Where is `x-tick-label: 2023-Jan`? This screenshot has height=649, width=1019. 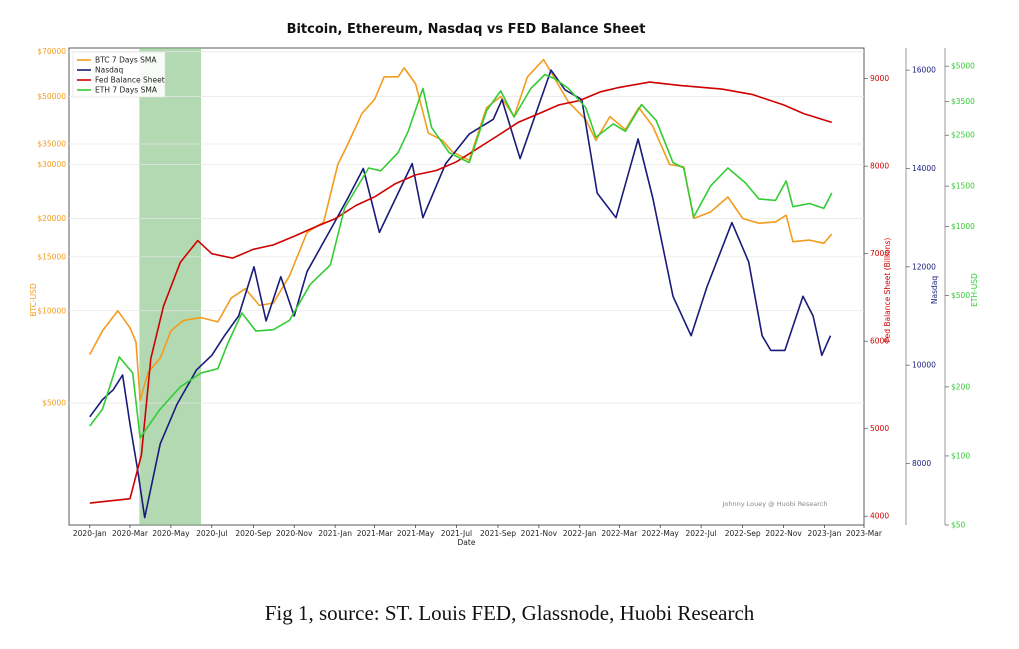 x-tick-label: 2023-Jan is located at coordinates (825, 533).